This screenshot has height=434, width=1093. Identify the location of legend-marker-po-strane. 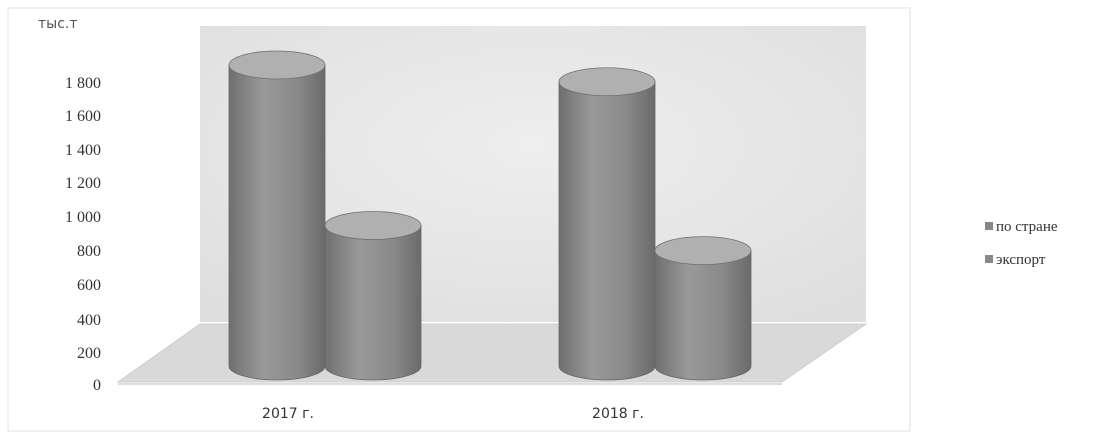
(989, 226).